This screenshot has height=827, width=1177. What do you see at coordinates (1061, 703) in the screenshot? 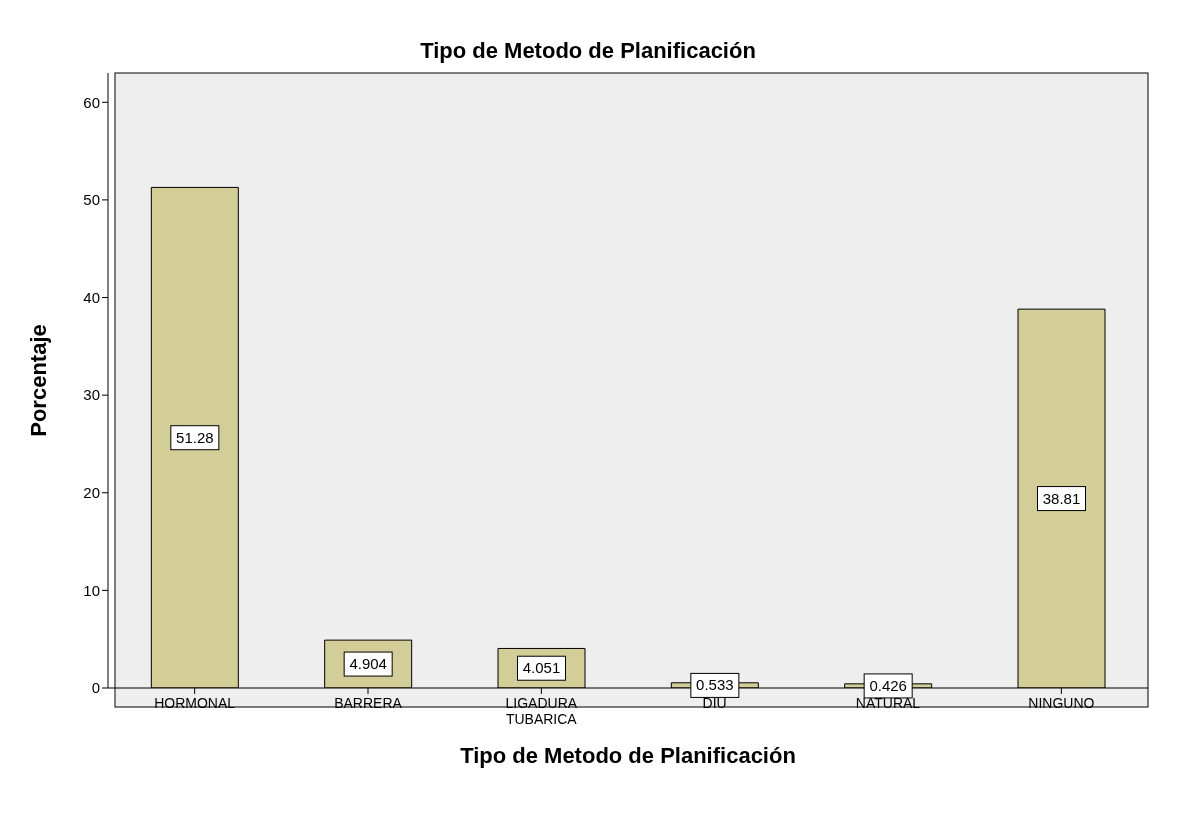
I see `x-tick-label: NINGUNO` at bounding box center [1061, 703].